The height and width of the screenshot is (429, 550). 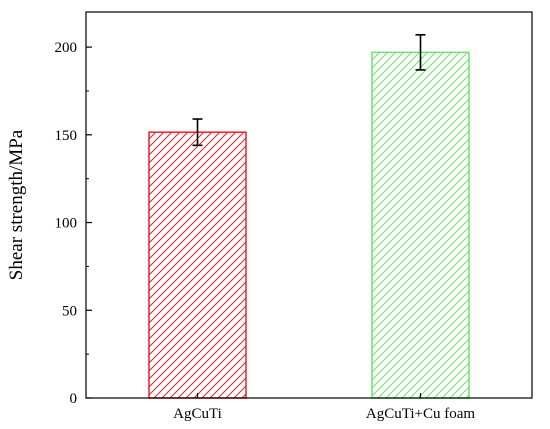 I want to click on y-tick-label: 100, so click(x=66, y=224).